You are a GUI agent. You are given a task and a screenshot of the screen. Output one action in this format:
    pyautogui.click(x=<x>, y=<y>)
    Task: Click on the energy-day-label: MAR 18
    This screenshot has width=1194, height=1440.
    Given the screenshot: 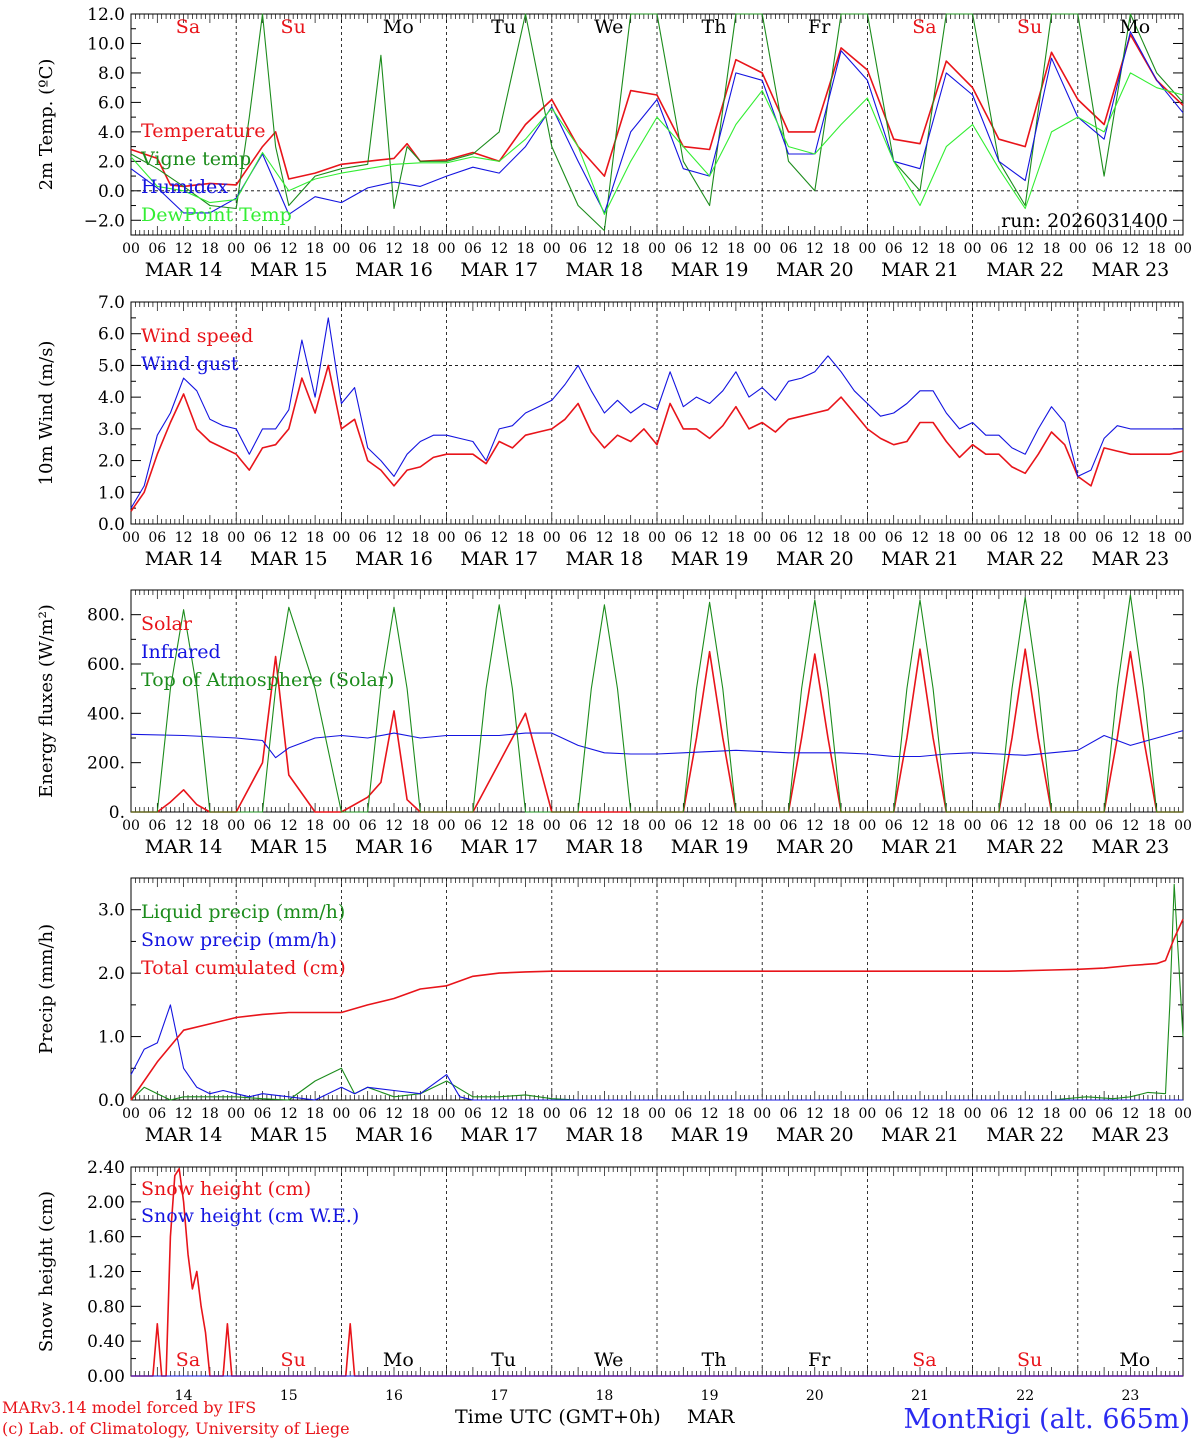 What is the action you would take?
    pyautogui.click(x=605, y=847)
    